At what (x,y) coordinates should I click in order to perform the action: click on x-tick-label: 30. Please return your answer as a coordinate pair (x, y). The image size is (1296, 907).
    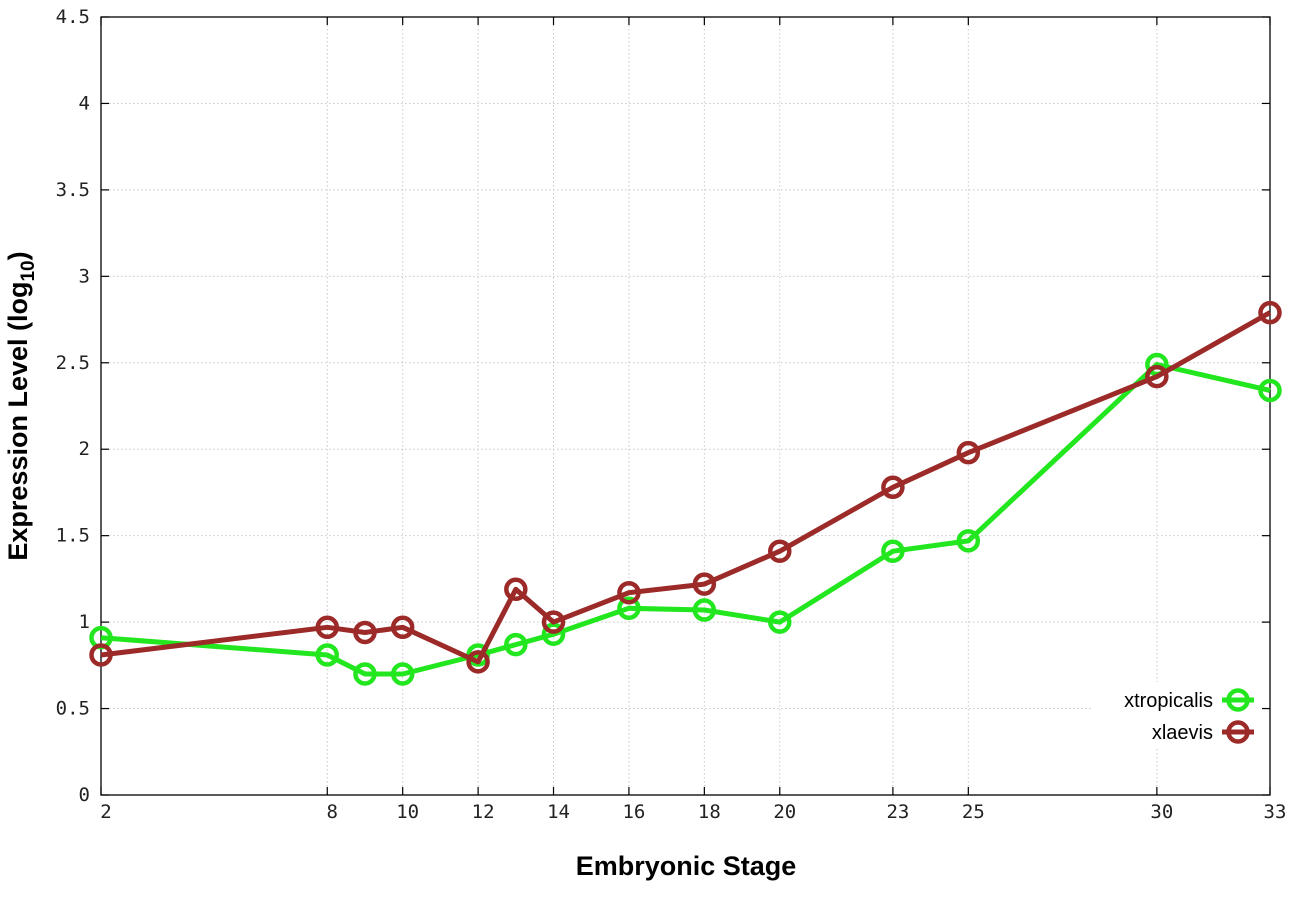
    Looking at the image, I should click on (1161, 812).